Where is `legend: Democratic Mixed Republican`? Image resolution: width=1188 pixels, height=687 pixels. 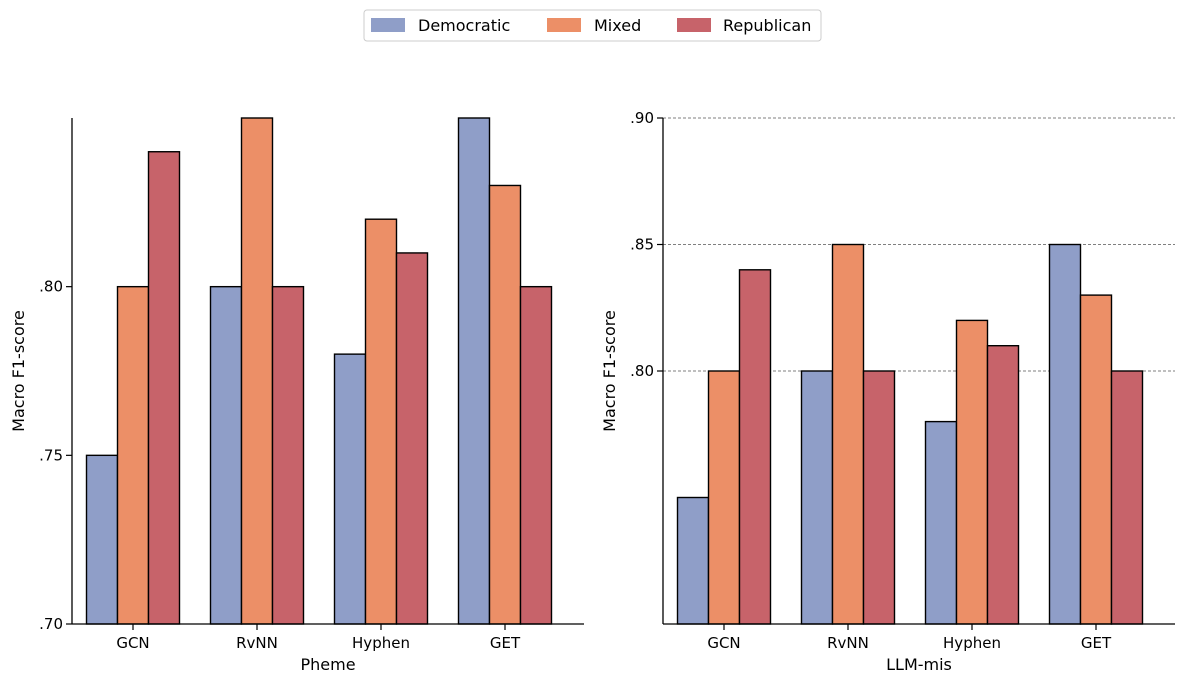 legend: Democratic Mixed Republican is located at coordinates (592, 25).